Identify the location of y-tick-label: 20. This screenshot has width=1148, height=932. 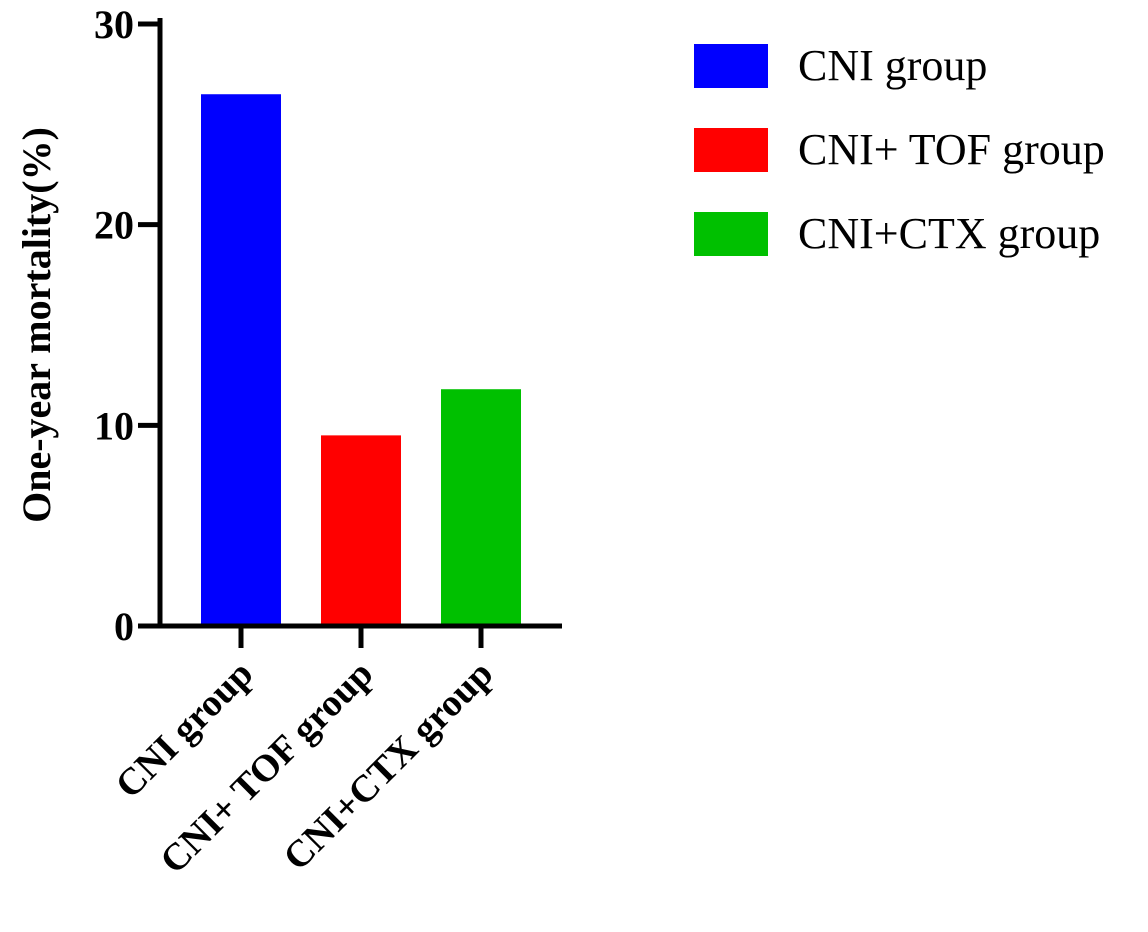
(114, 225).